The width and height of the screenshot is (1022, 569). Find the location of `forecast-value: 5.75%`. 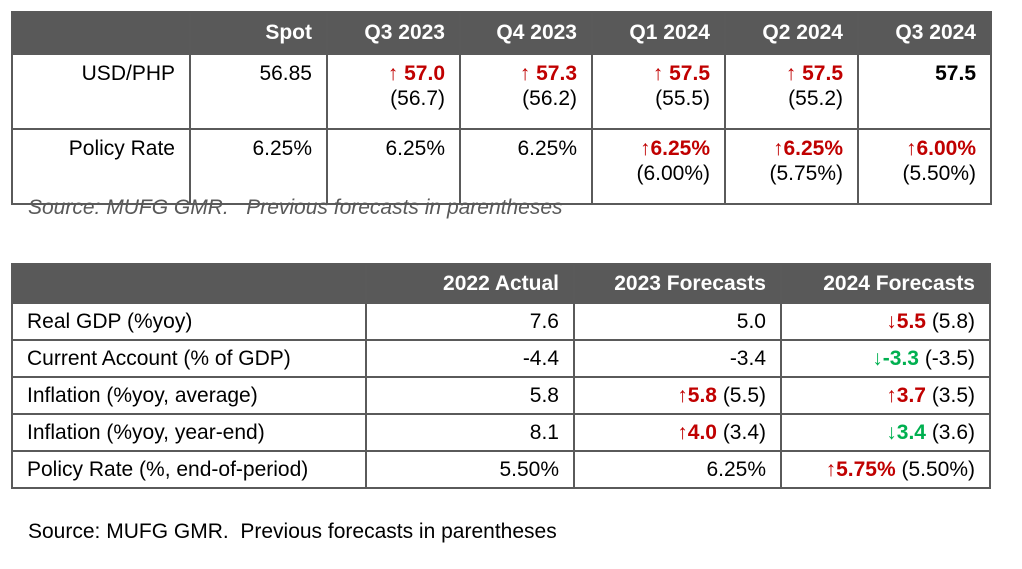

forecast-value: 5.75% is located at coordinates (866, 469).